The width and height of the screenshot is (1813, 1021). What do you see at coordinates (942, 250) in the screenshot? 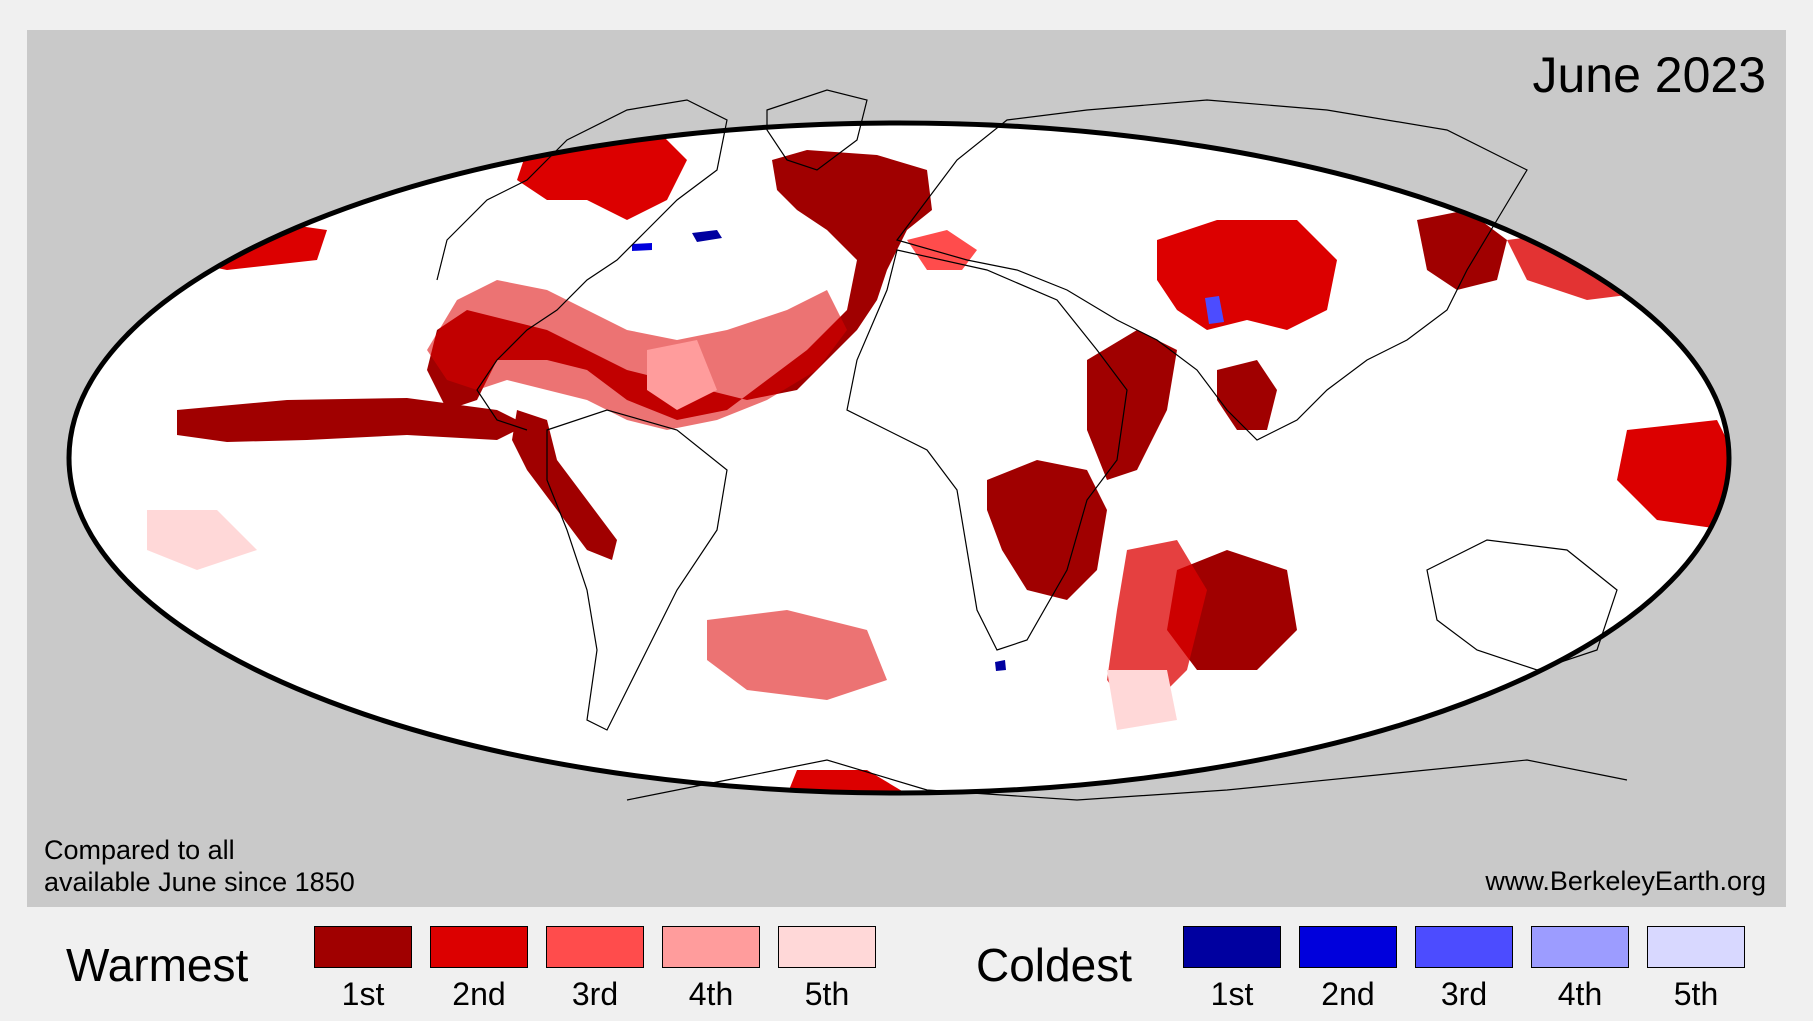
I see `region-mediterranean-3rd` at bounding box center [942, 250].